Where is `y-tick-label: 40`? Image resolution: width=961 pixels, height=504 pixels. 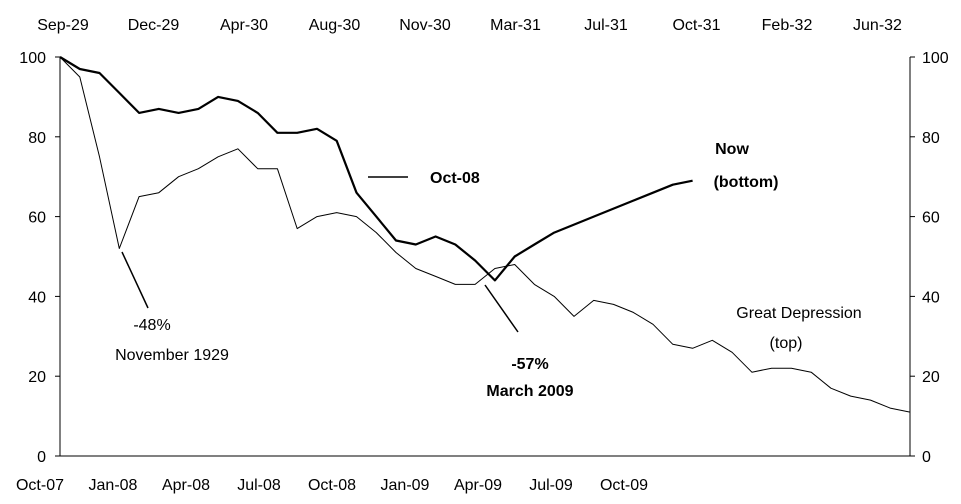 y-tick-label: 40 is located at coordinates (37, 297).